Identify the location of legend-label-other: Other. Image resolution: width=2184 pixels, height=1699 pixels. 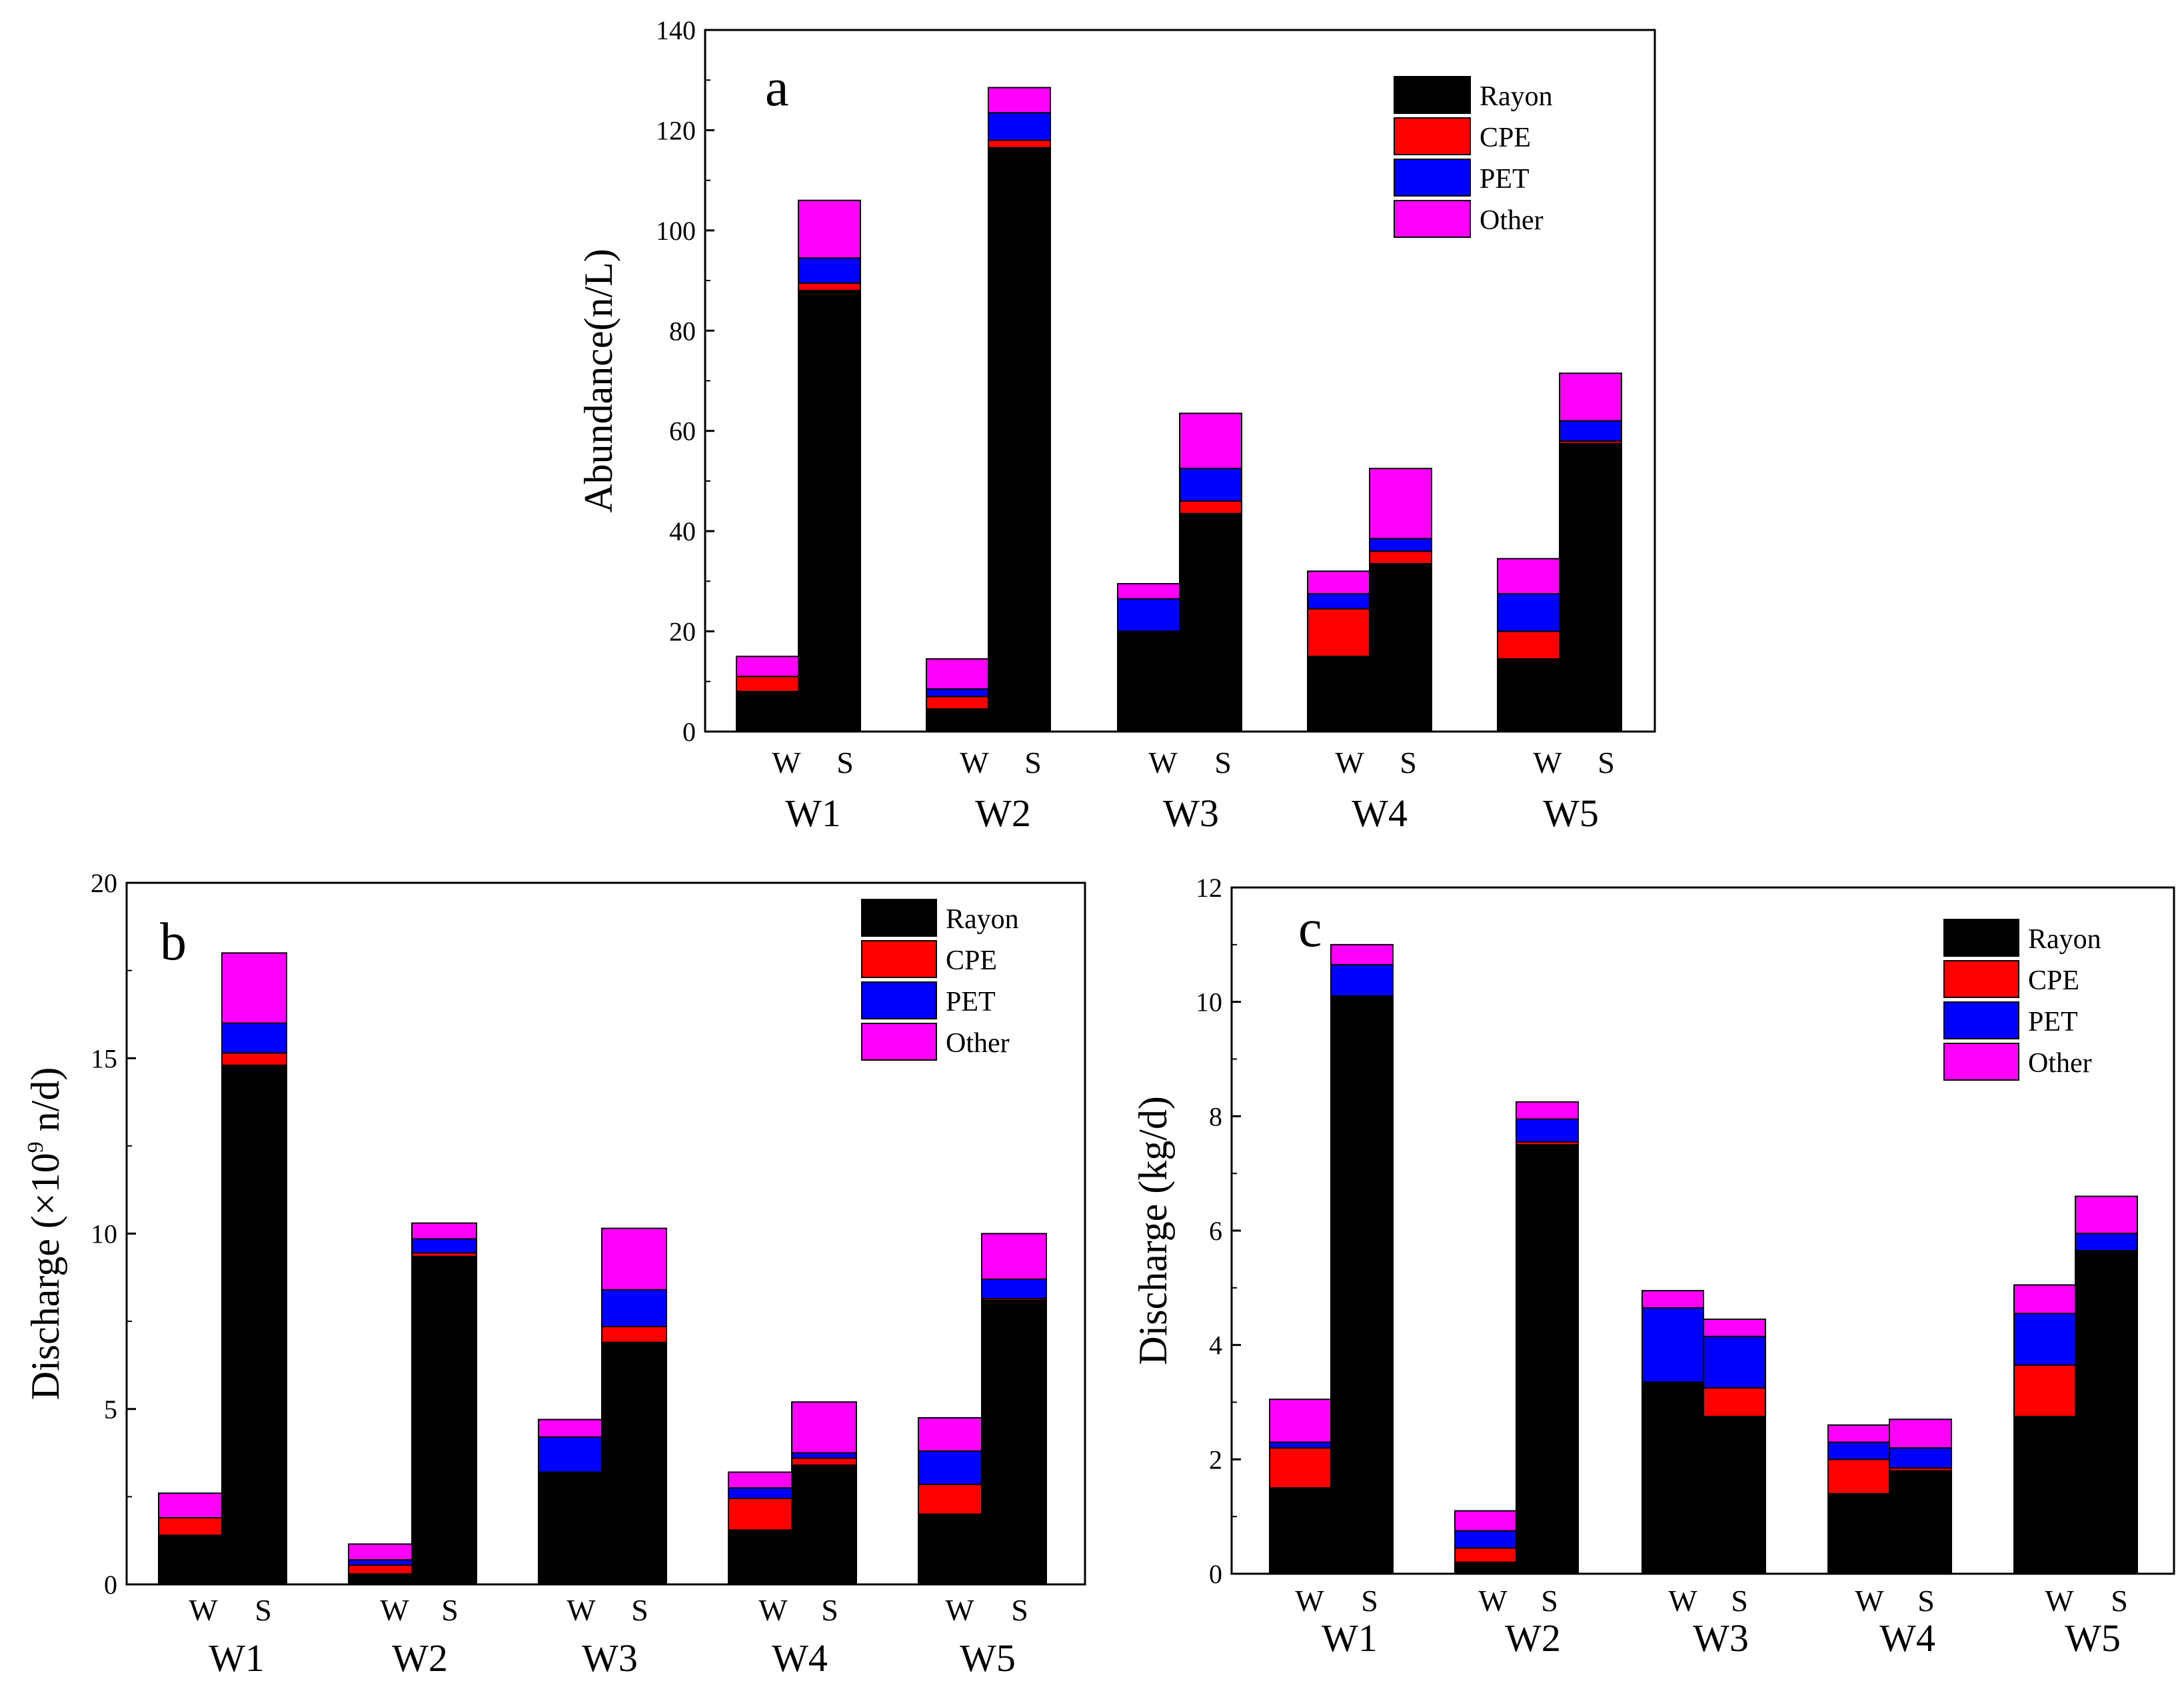
(978, 1043).